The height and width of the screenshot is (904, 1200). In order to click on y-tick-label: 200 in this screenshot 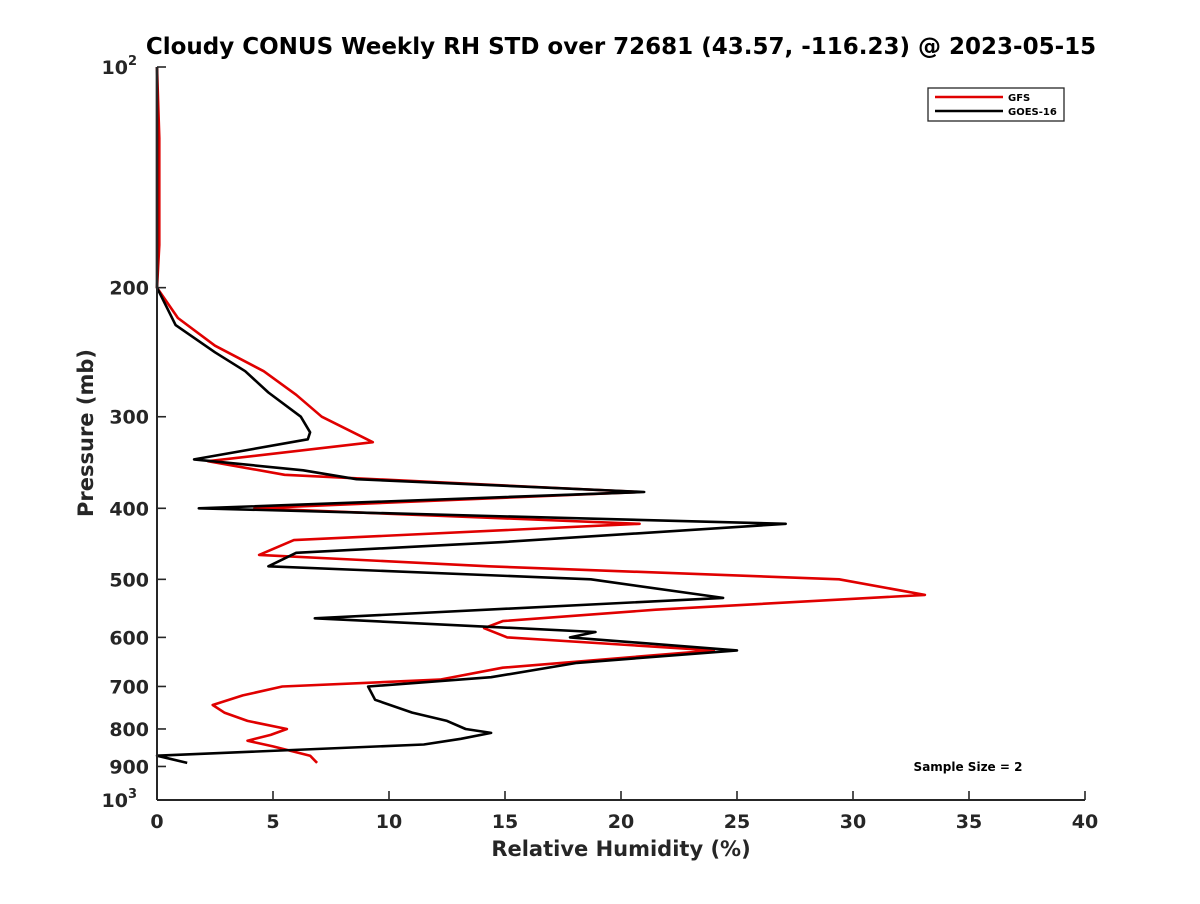, I will do `click(129, 289)`.